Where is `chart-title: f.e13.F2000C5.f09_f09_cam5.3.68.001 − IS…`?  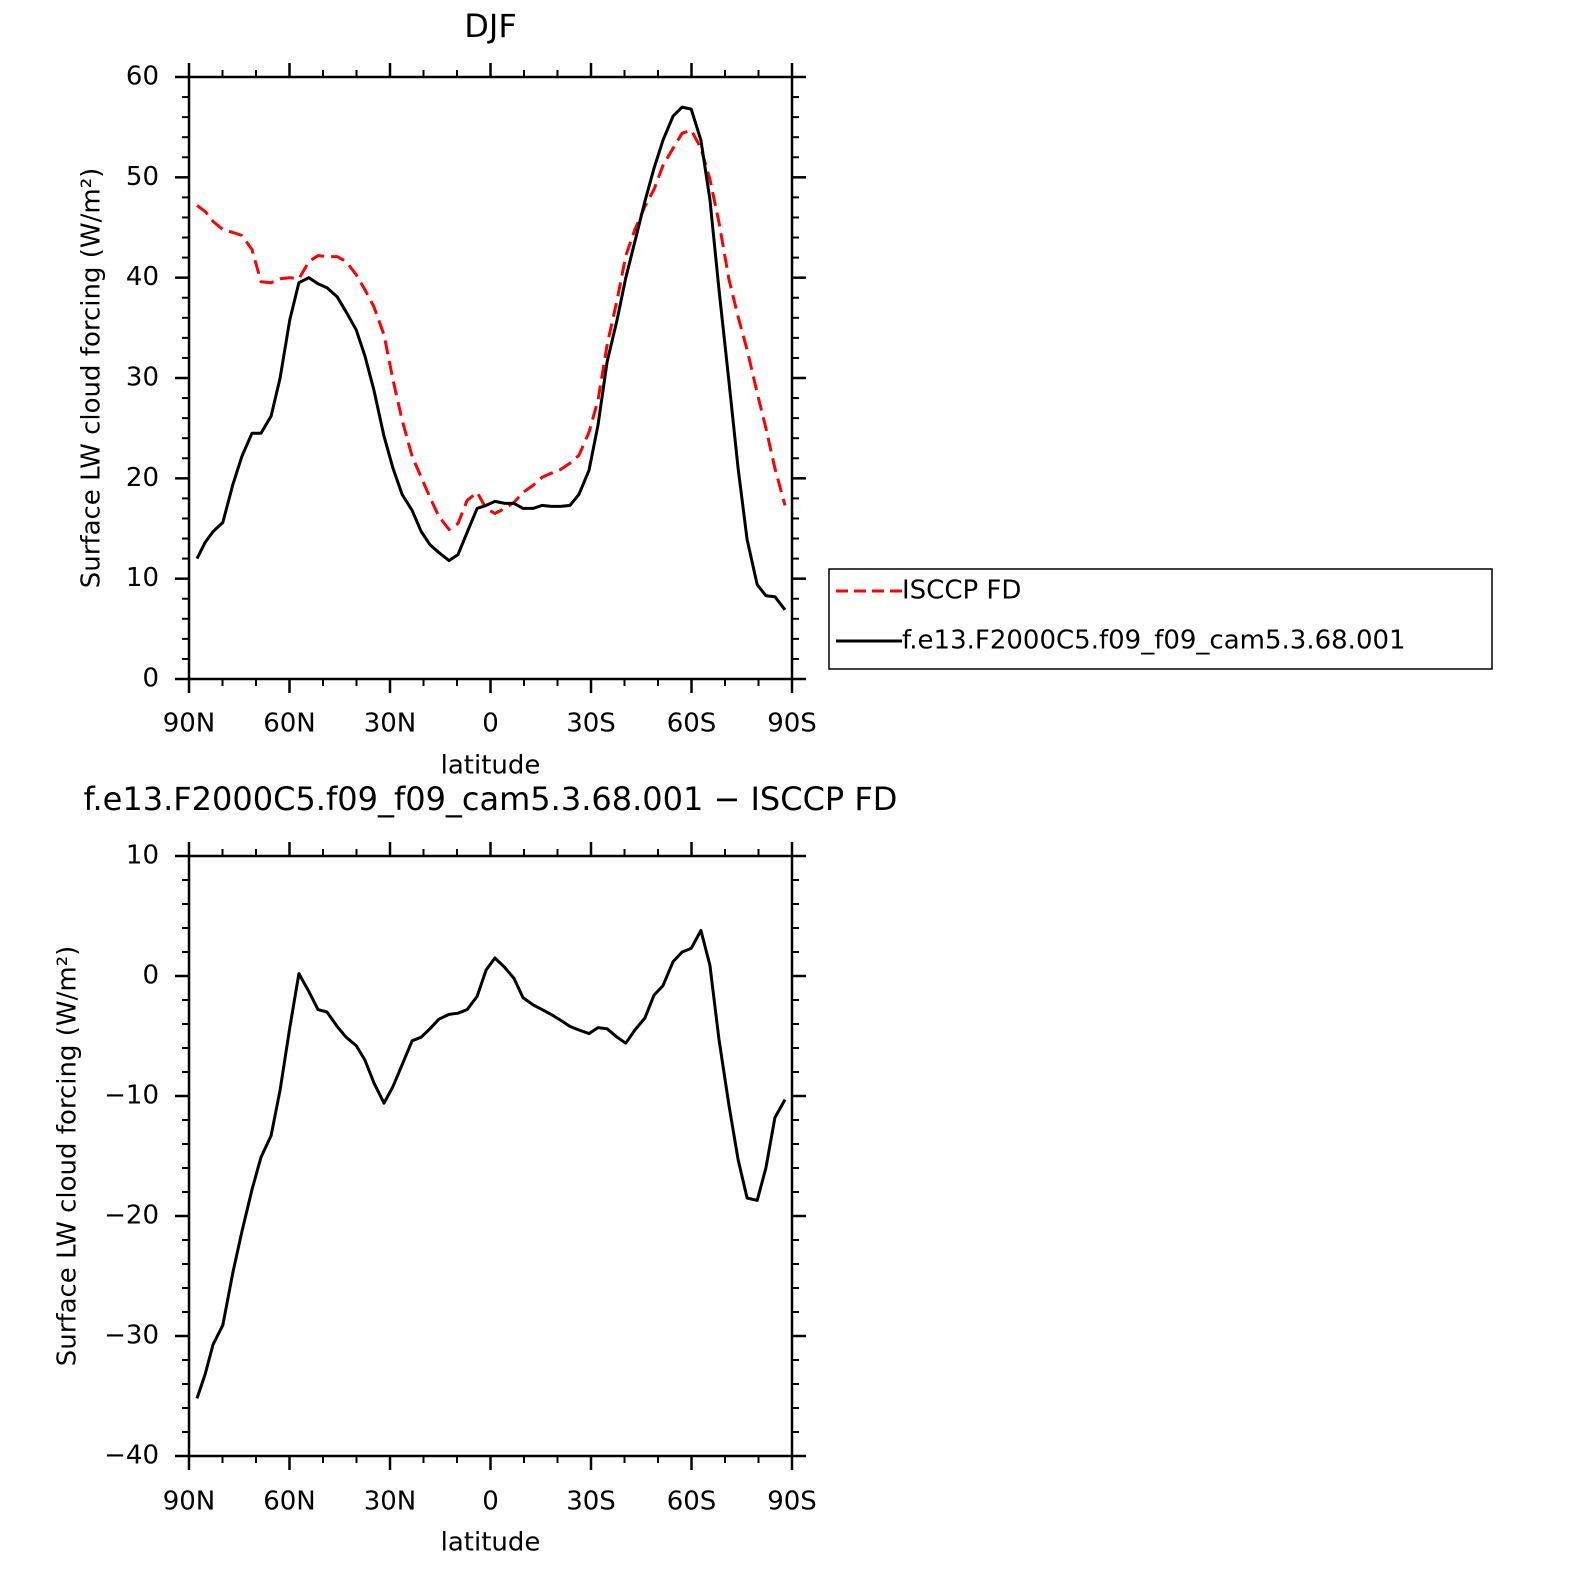 chart-title: f.e13.F2000C5.f09_f09_cam5.3.68.001 − IS… is located at coordinates (491, 799).